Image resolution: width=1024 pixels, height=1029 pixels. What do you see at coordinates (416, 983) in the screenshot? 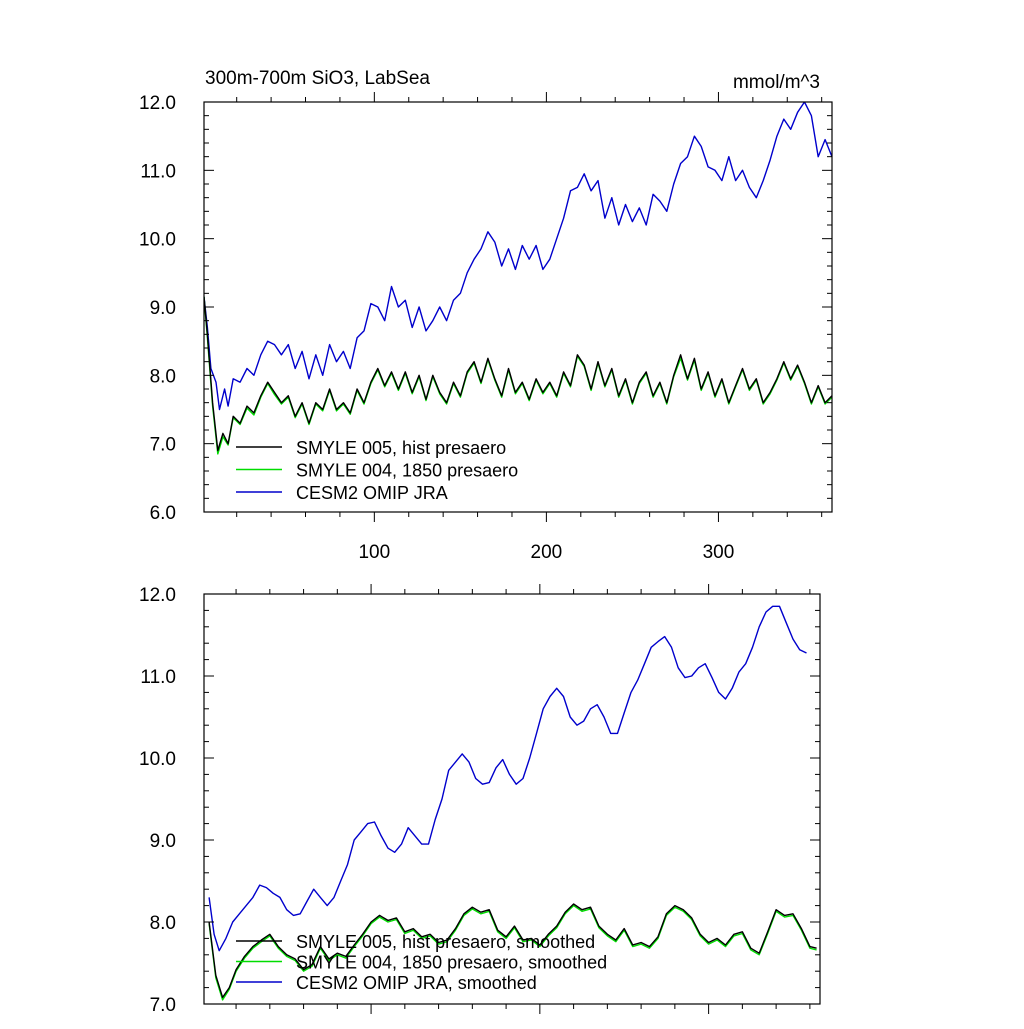
I see `legend-label-2: CESM2 OMIP JRA, smoothed` at bounding box center [416, 983].